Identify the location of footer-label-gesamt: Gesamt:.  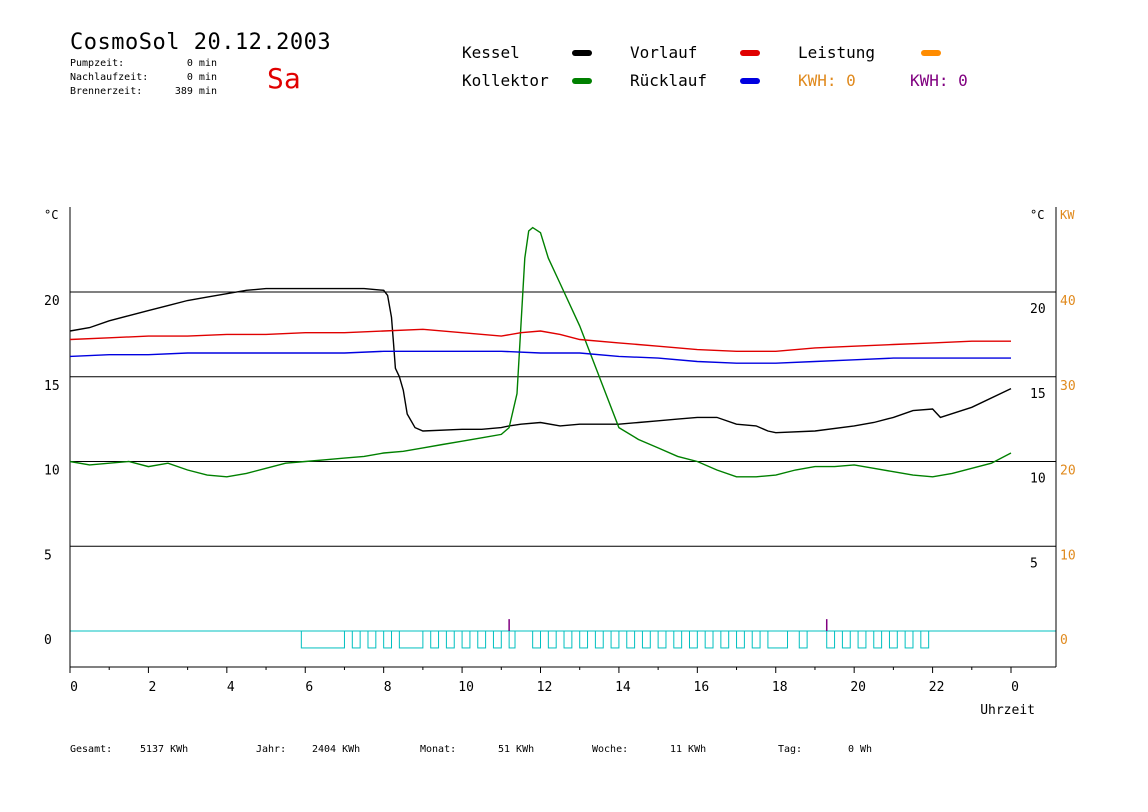
(91, 749).